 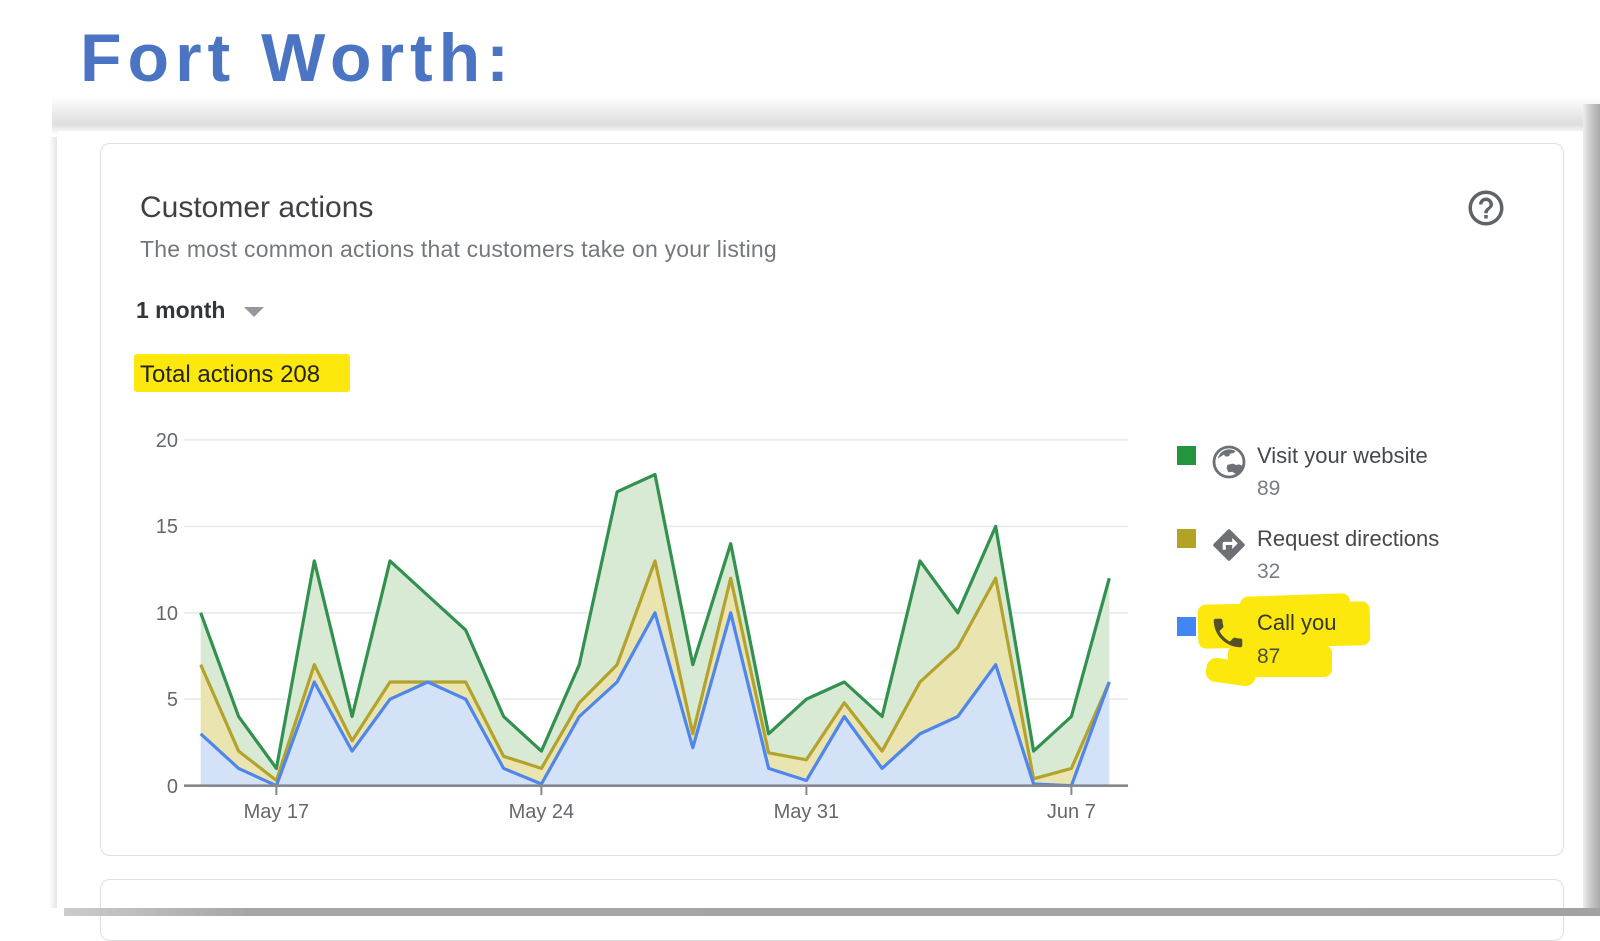 What do you see at coordinates (172, 787) in the screenshot?
I see `svg-text: 0` at bounding box center [172, 787].